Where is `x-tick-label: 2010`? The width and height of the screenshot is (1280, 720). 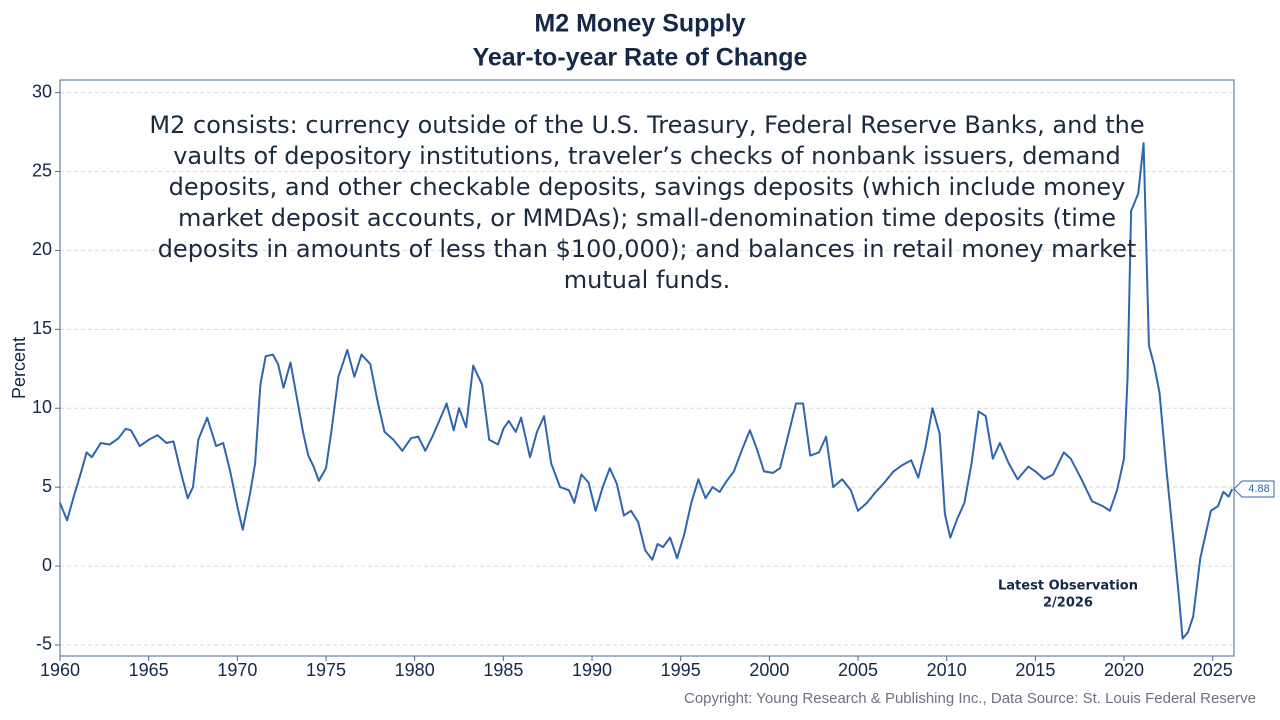 x-tick-label: 2010 is located at coordinates (947, 670).